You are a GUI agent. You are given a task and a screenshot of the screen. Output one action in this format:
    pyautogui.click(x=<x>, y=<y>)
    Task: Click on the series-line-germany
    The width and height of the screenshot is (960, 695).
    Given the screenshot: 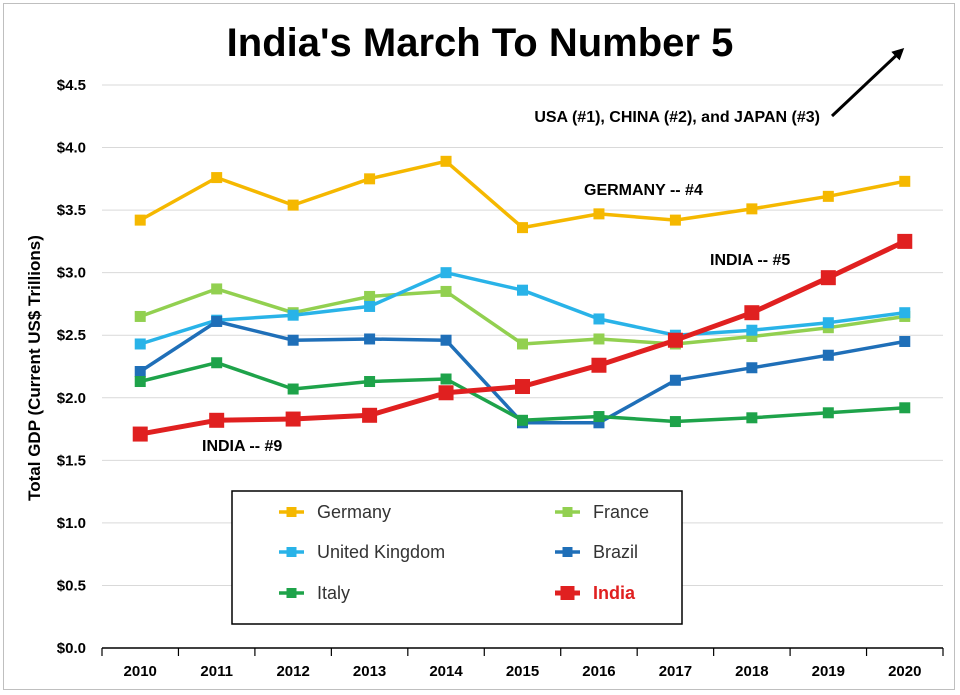 What is the action you would take?
    pyautogui.click(x=522, y=194)
    